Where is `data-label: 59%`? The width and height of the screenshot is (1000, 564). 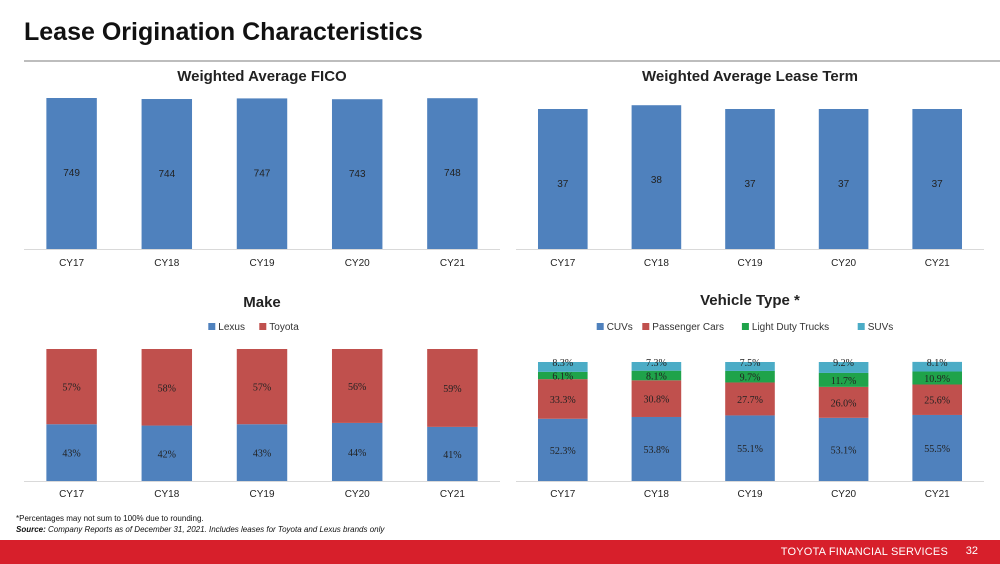
data-label: 59% is located at coordinates (452, 389).